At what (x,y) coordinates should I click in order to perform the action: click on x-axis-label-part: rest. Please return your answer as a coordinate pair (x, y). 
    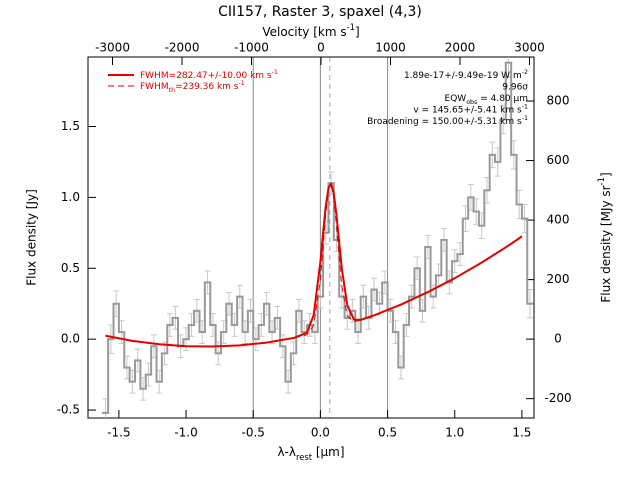
    Looking at the image, I should click on (304, 457).